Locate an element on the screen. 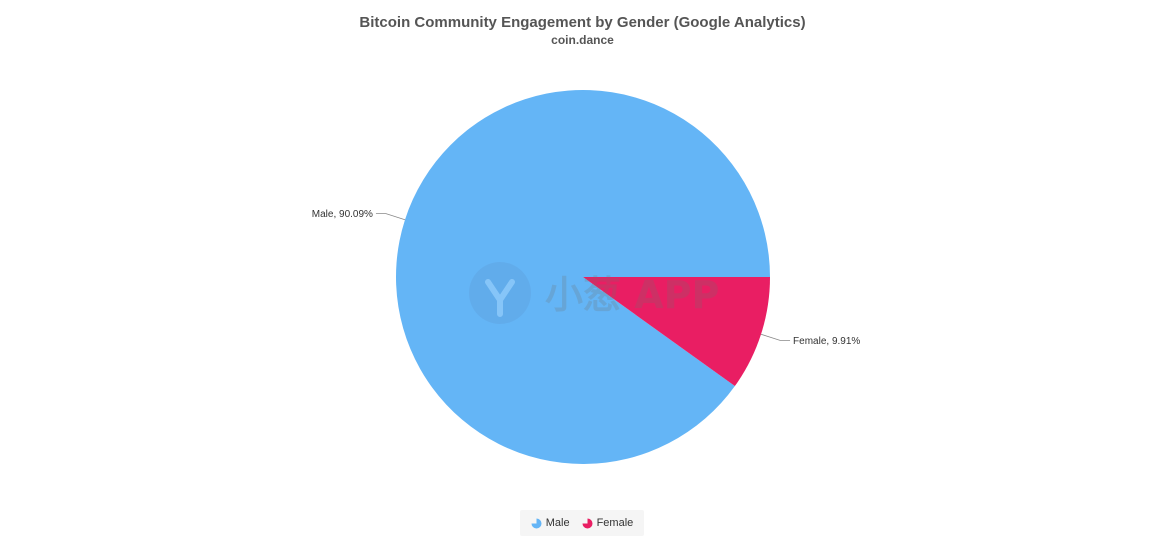 The height and width of the screenshot is (550, 1165). pie-slice-female is located at coordinates (676, 332).